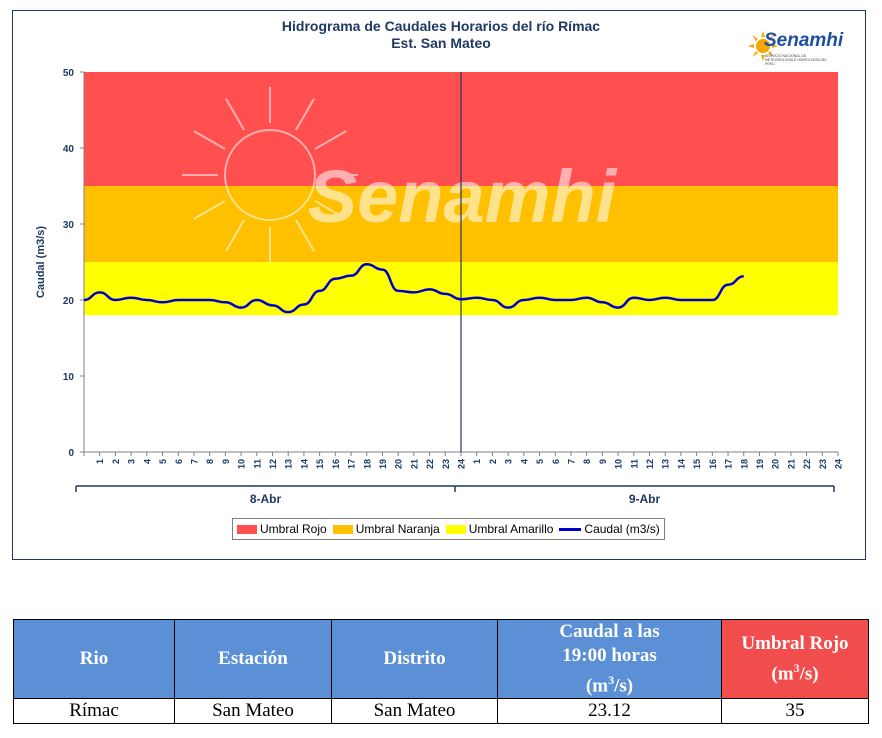  I want to click on legend-item-rojo: Umbral Rojo, so click(282, 529).